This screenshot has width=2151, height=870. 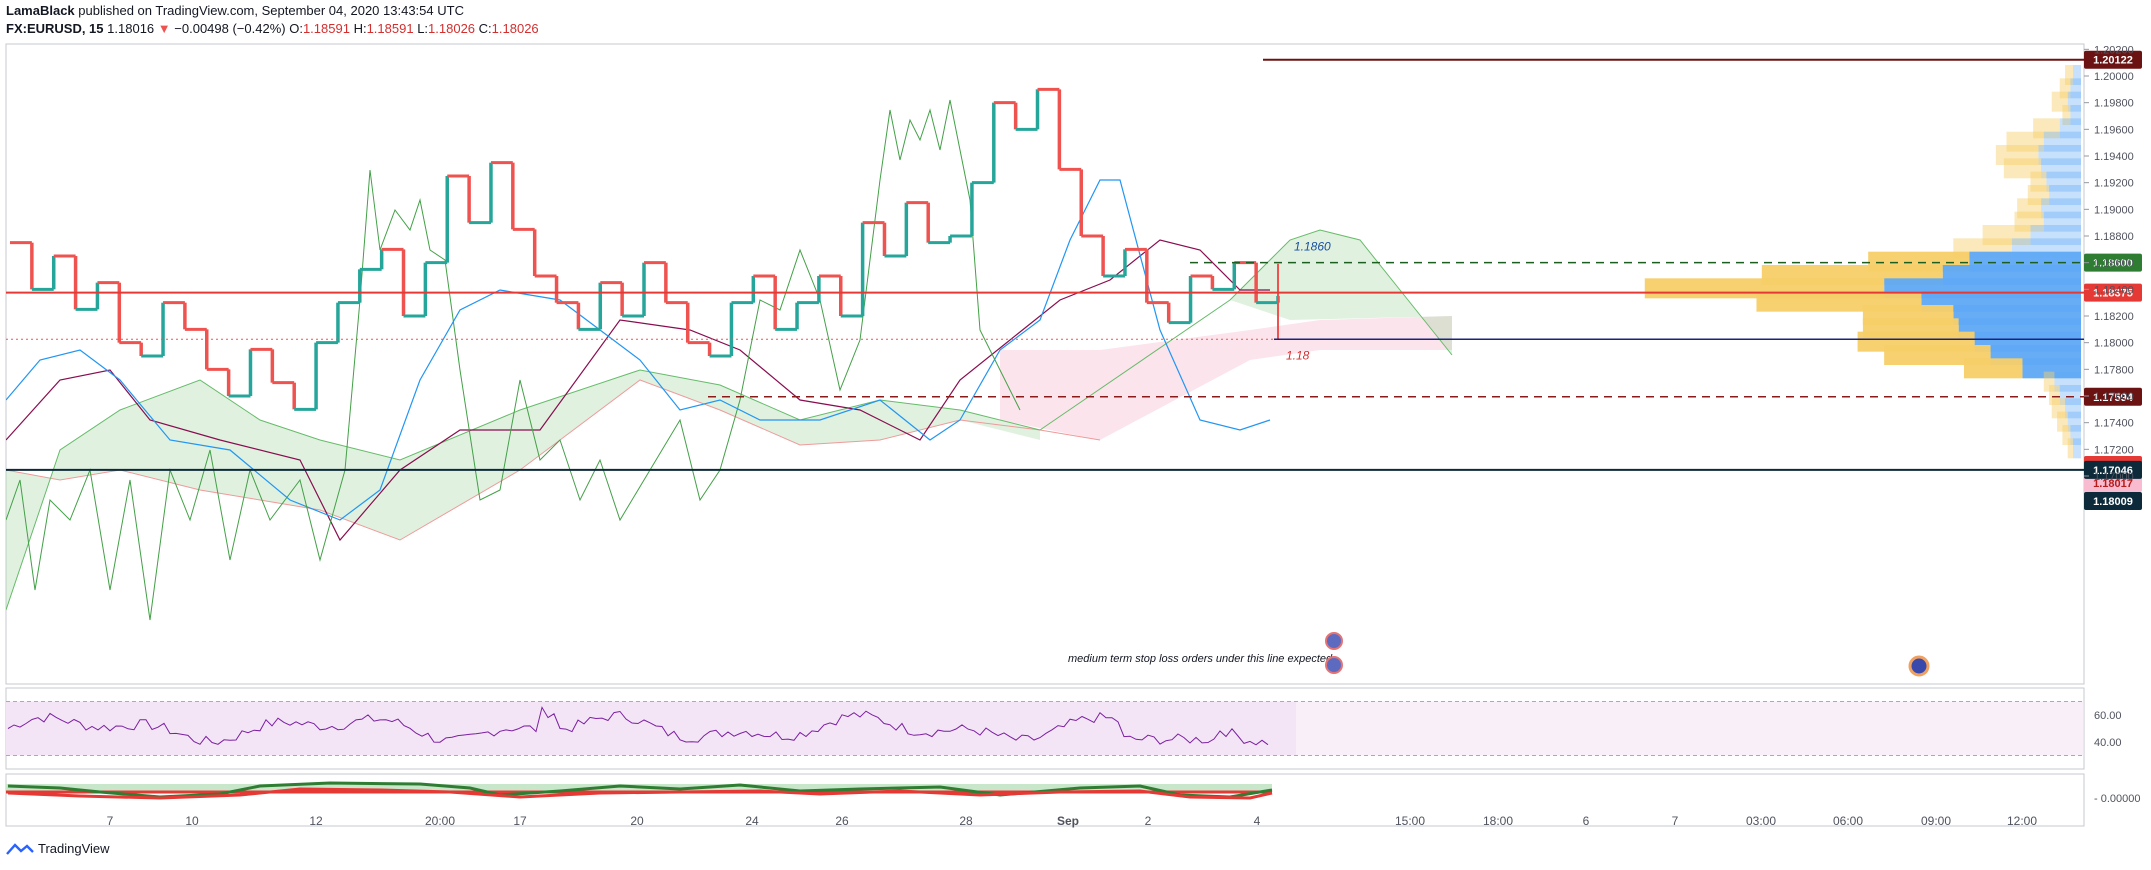 What do you see at coordinates (2114, 370) in the screenshot?
I see `y-tick-label: 1.17800` at bounding box center [2114, 370].